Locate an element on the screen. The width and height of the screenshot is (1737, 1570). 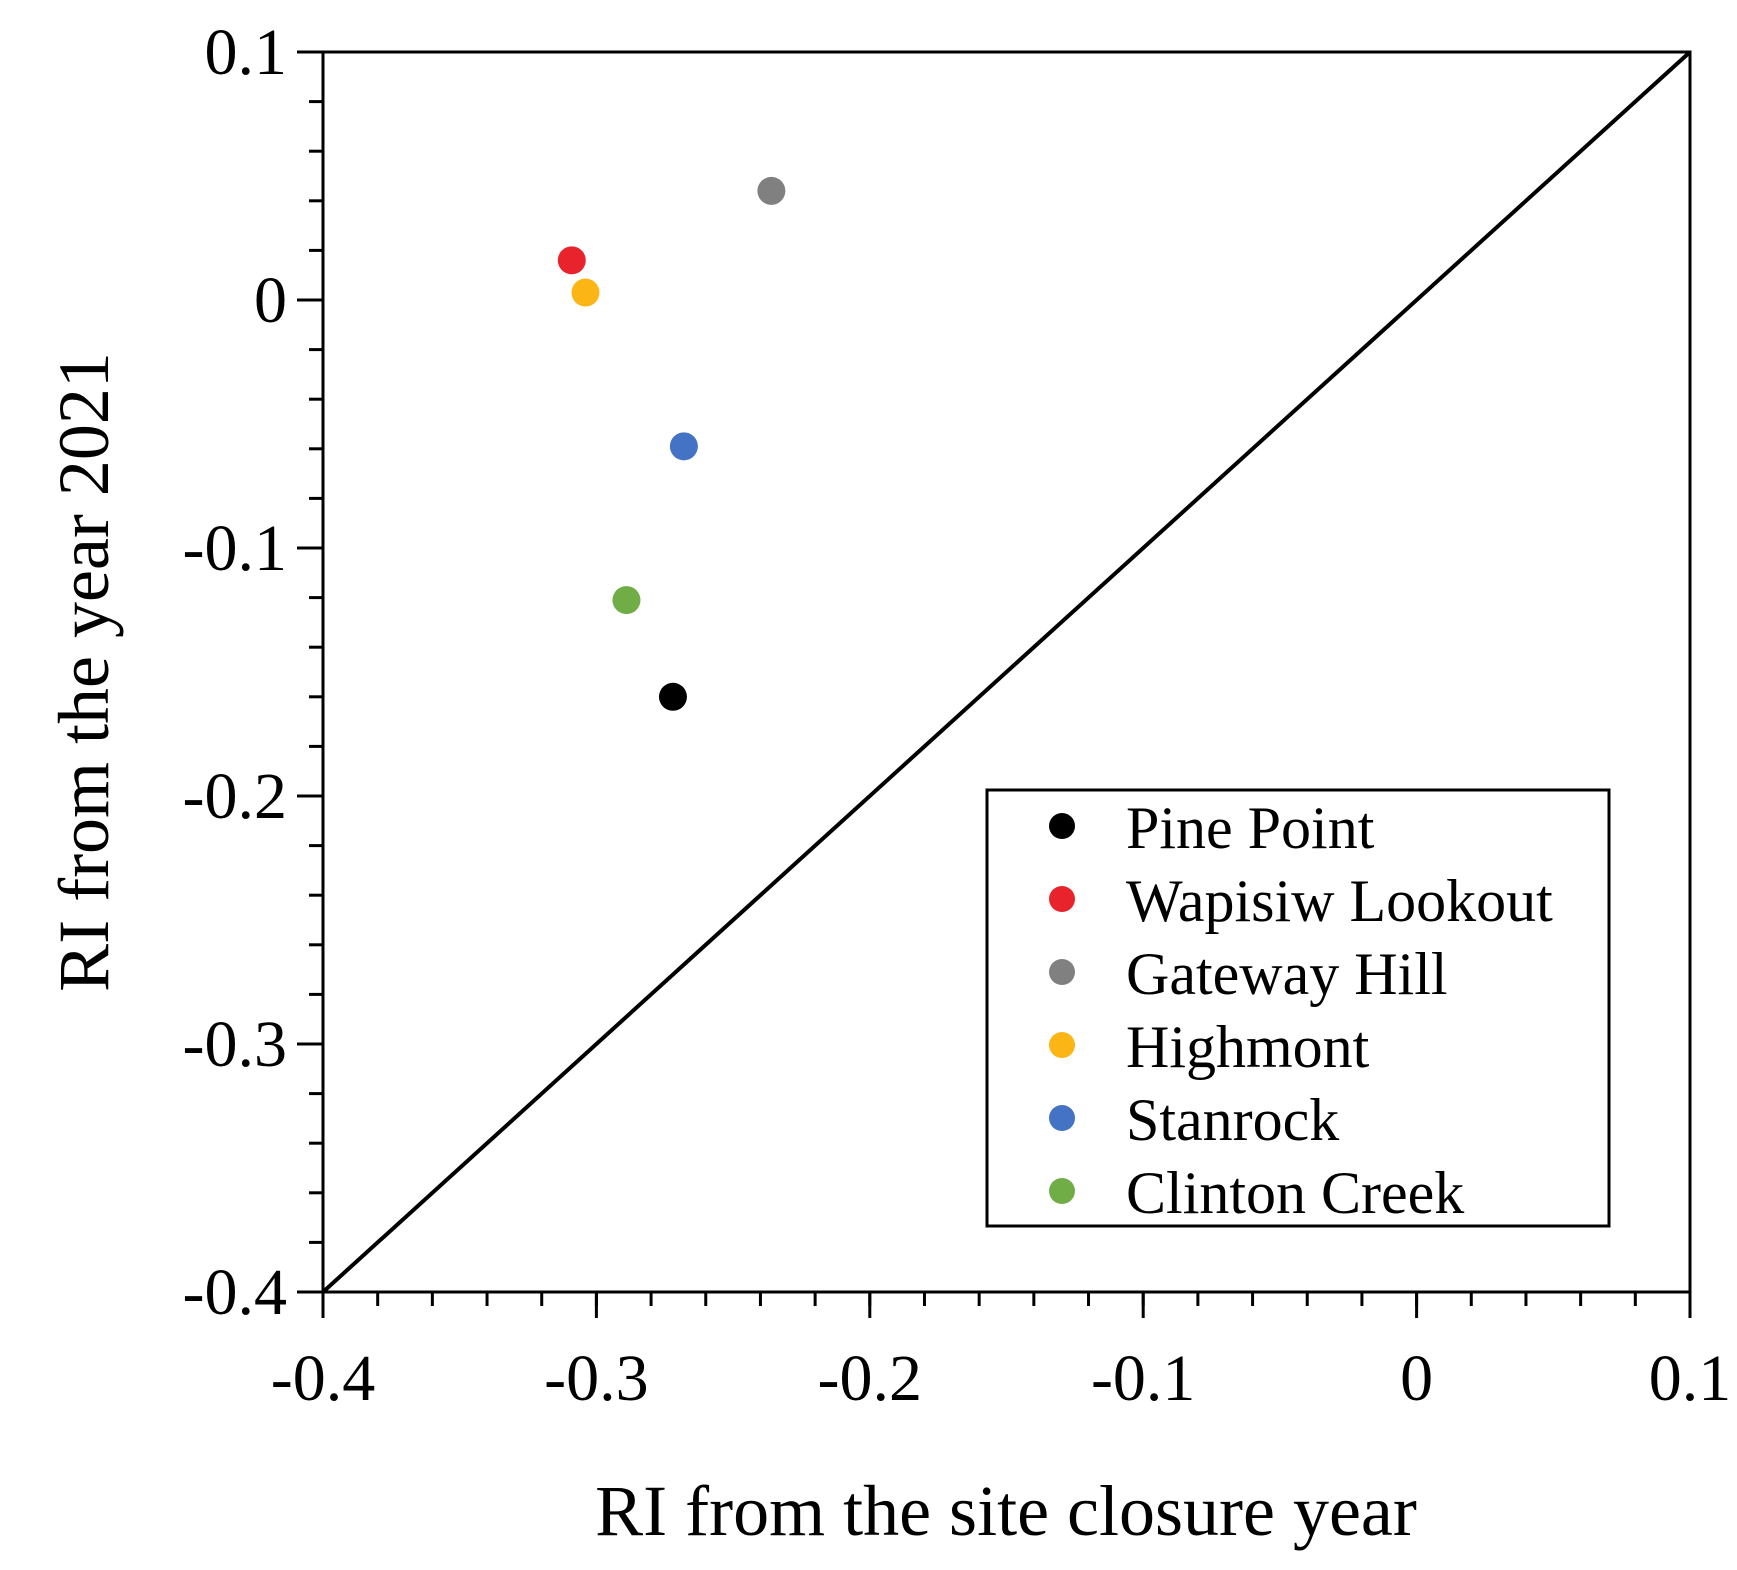
x-tick-label: 0 is located at coordinates (1416, 1378).